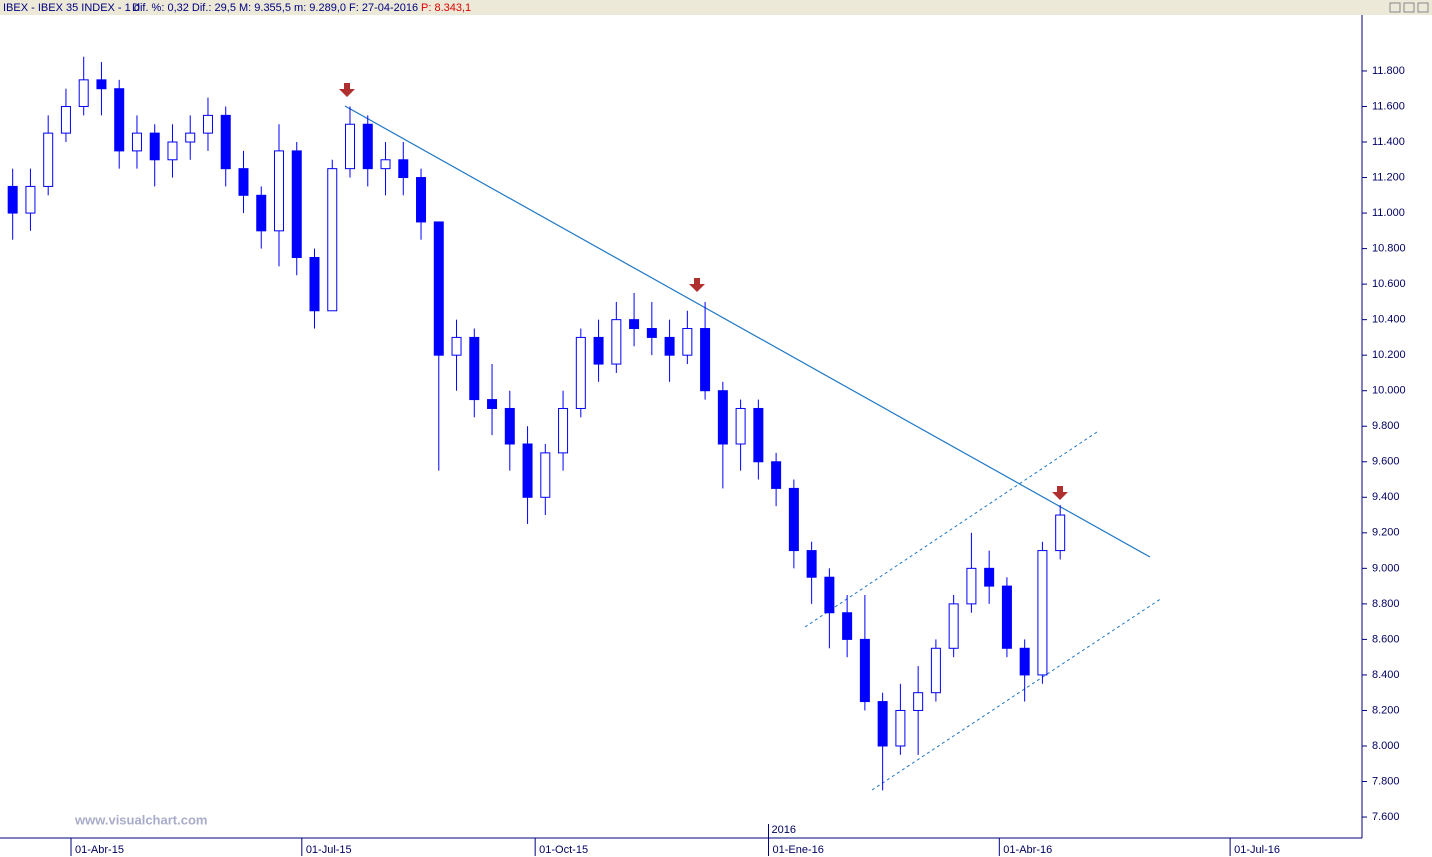 The image size is (1432, 857). What do you see at coordinates (784, 830) in the screenshot?
I see `year-label: 2016` at bounding box center [784, 830].